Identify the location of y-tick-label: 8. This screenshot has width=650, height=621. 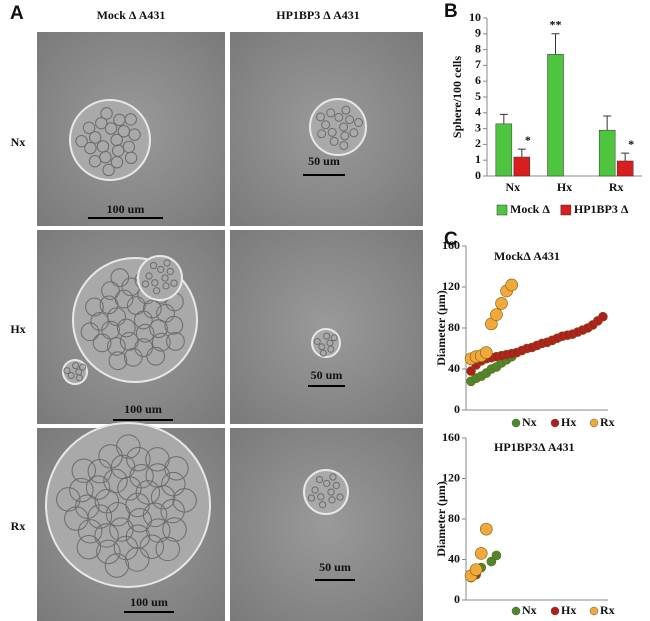
(478, 48).